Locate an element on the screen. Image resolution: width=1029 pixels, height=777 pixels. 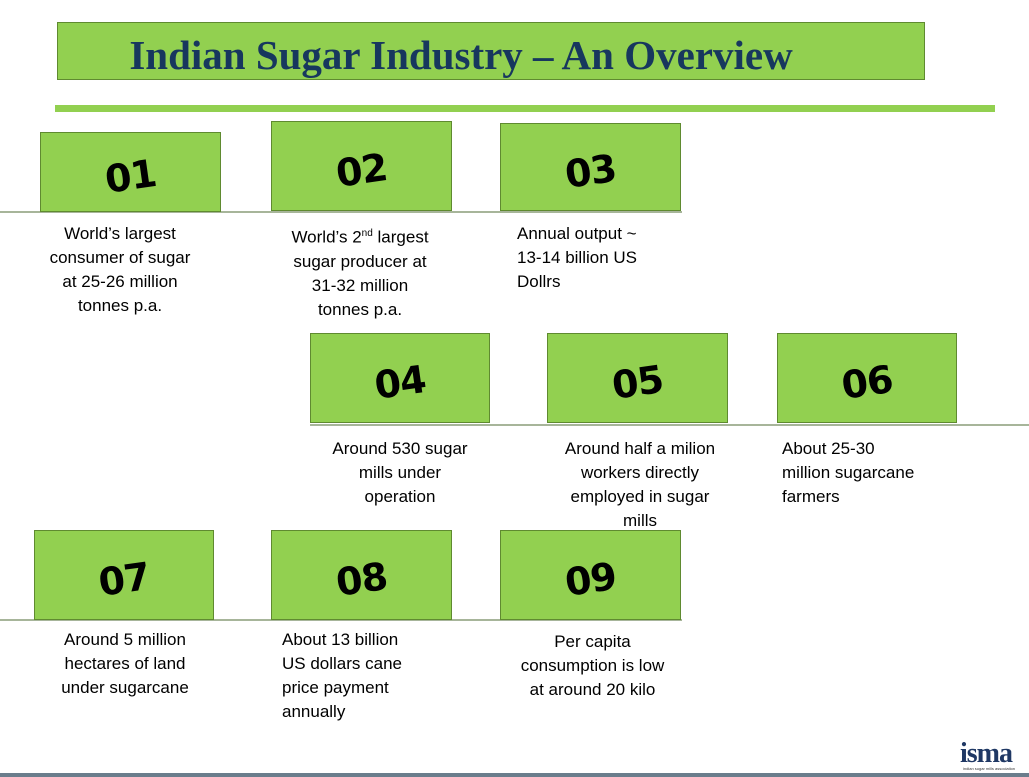
title-box: Indian Sugar Industry – An Overview is located at coordinates (491, 51).